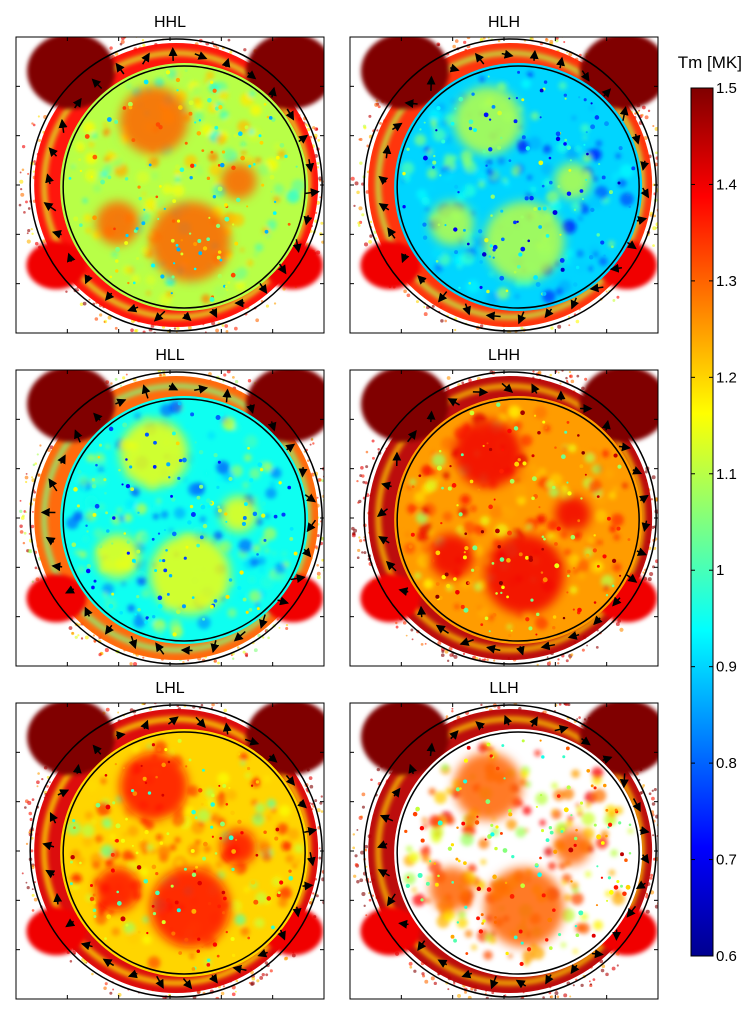 This screenshot has height=1036, width=747. What do you see at coordinates (726, 184) in the screenshot?
I see `colorbar-tick-label: 1.4` at bounding box center [726, 184].